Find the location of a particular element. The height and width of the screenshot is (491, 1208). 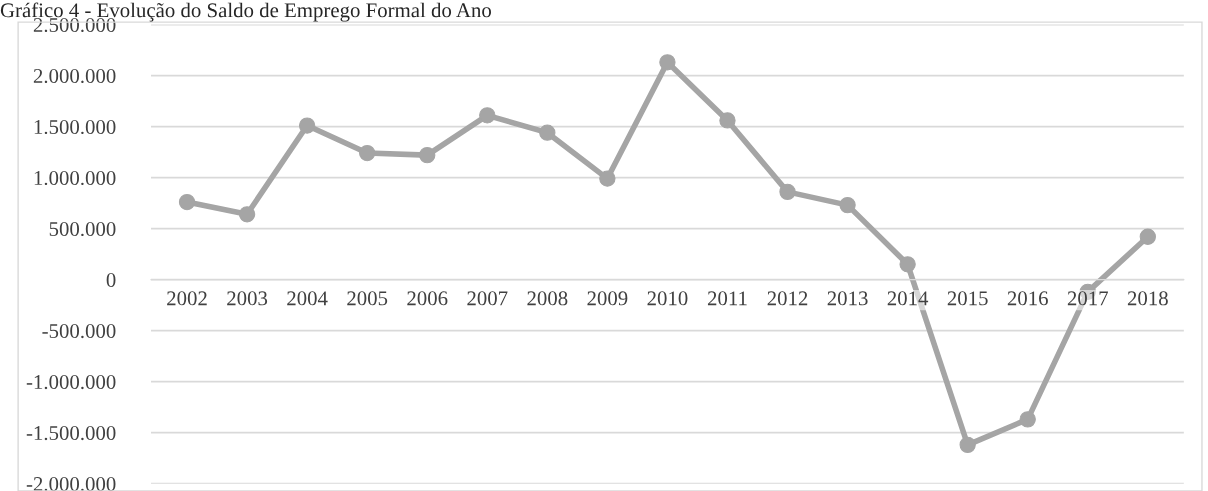

x-tick-label: 2004 is located at coordinates (307, 298).